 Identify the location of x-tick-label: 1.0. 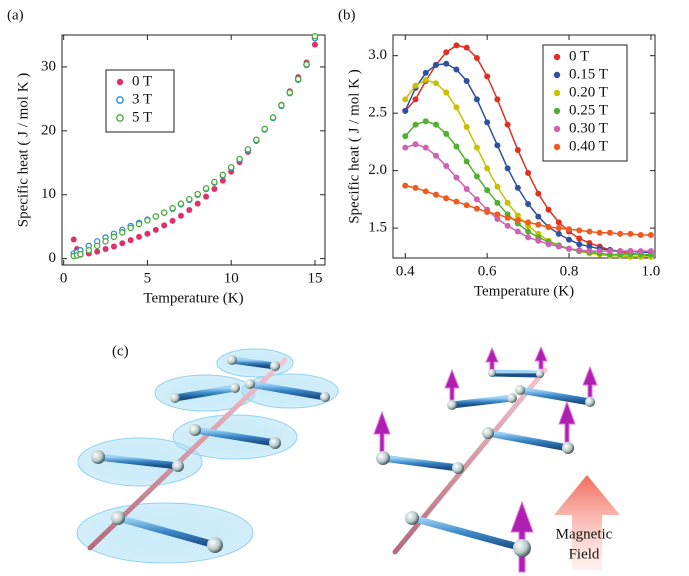
(651, 271).